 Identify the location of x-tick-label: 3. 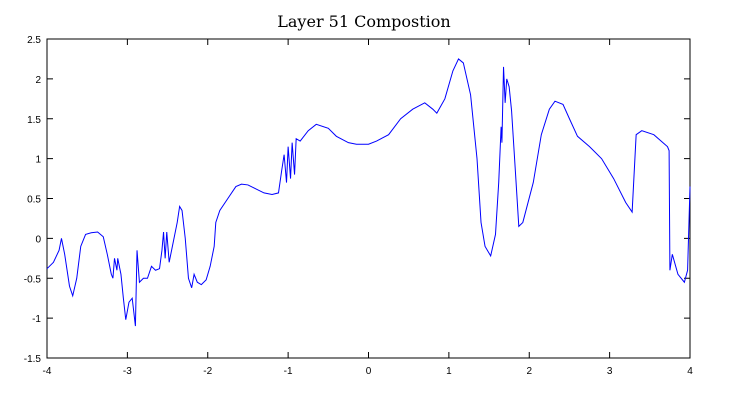
(610, 371).